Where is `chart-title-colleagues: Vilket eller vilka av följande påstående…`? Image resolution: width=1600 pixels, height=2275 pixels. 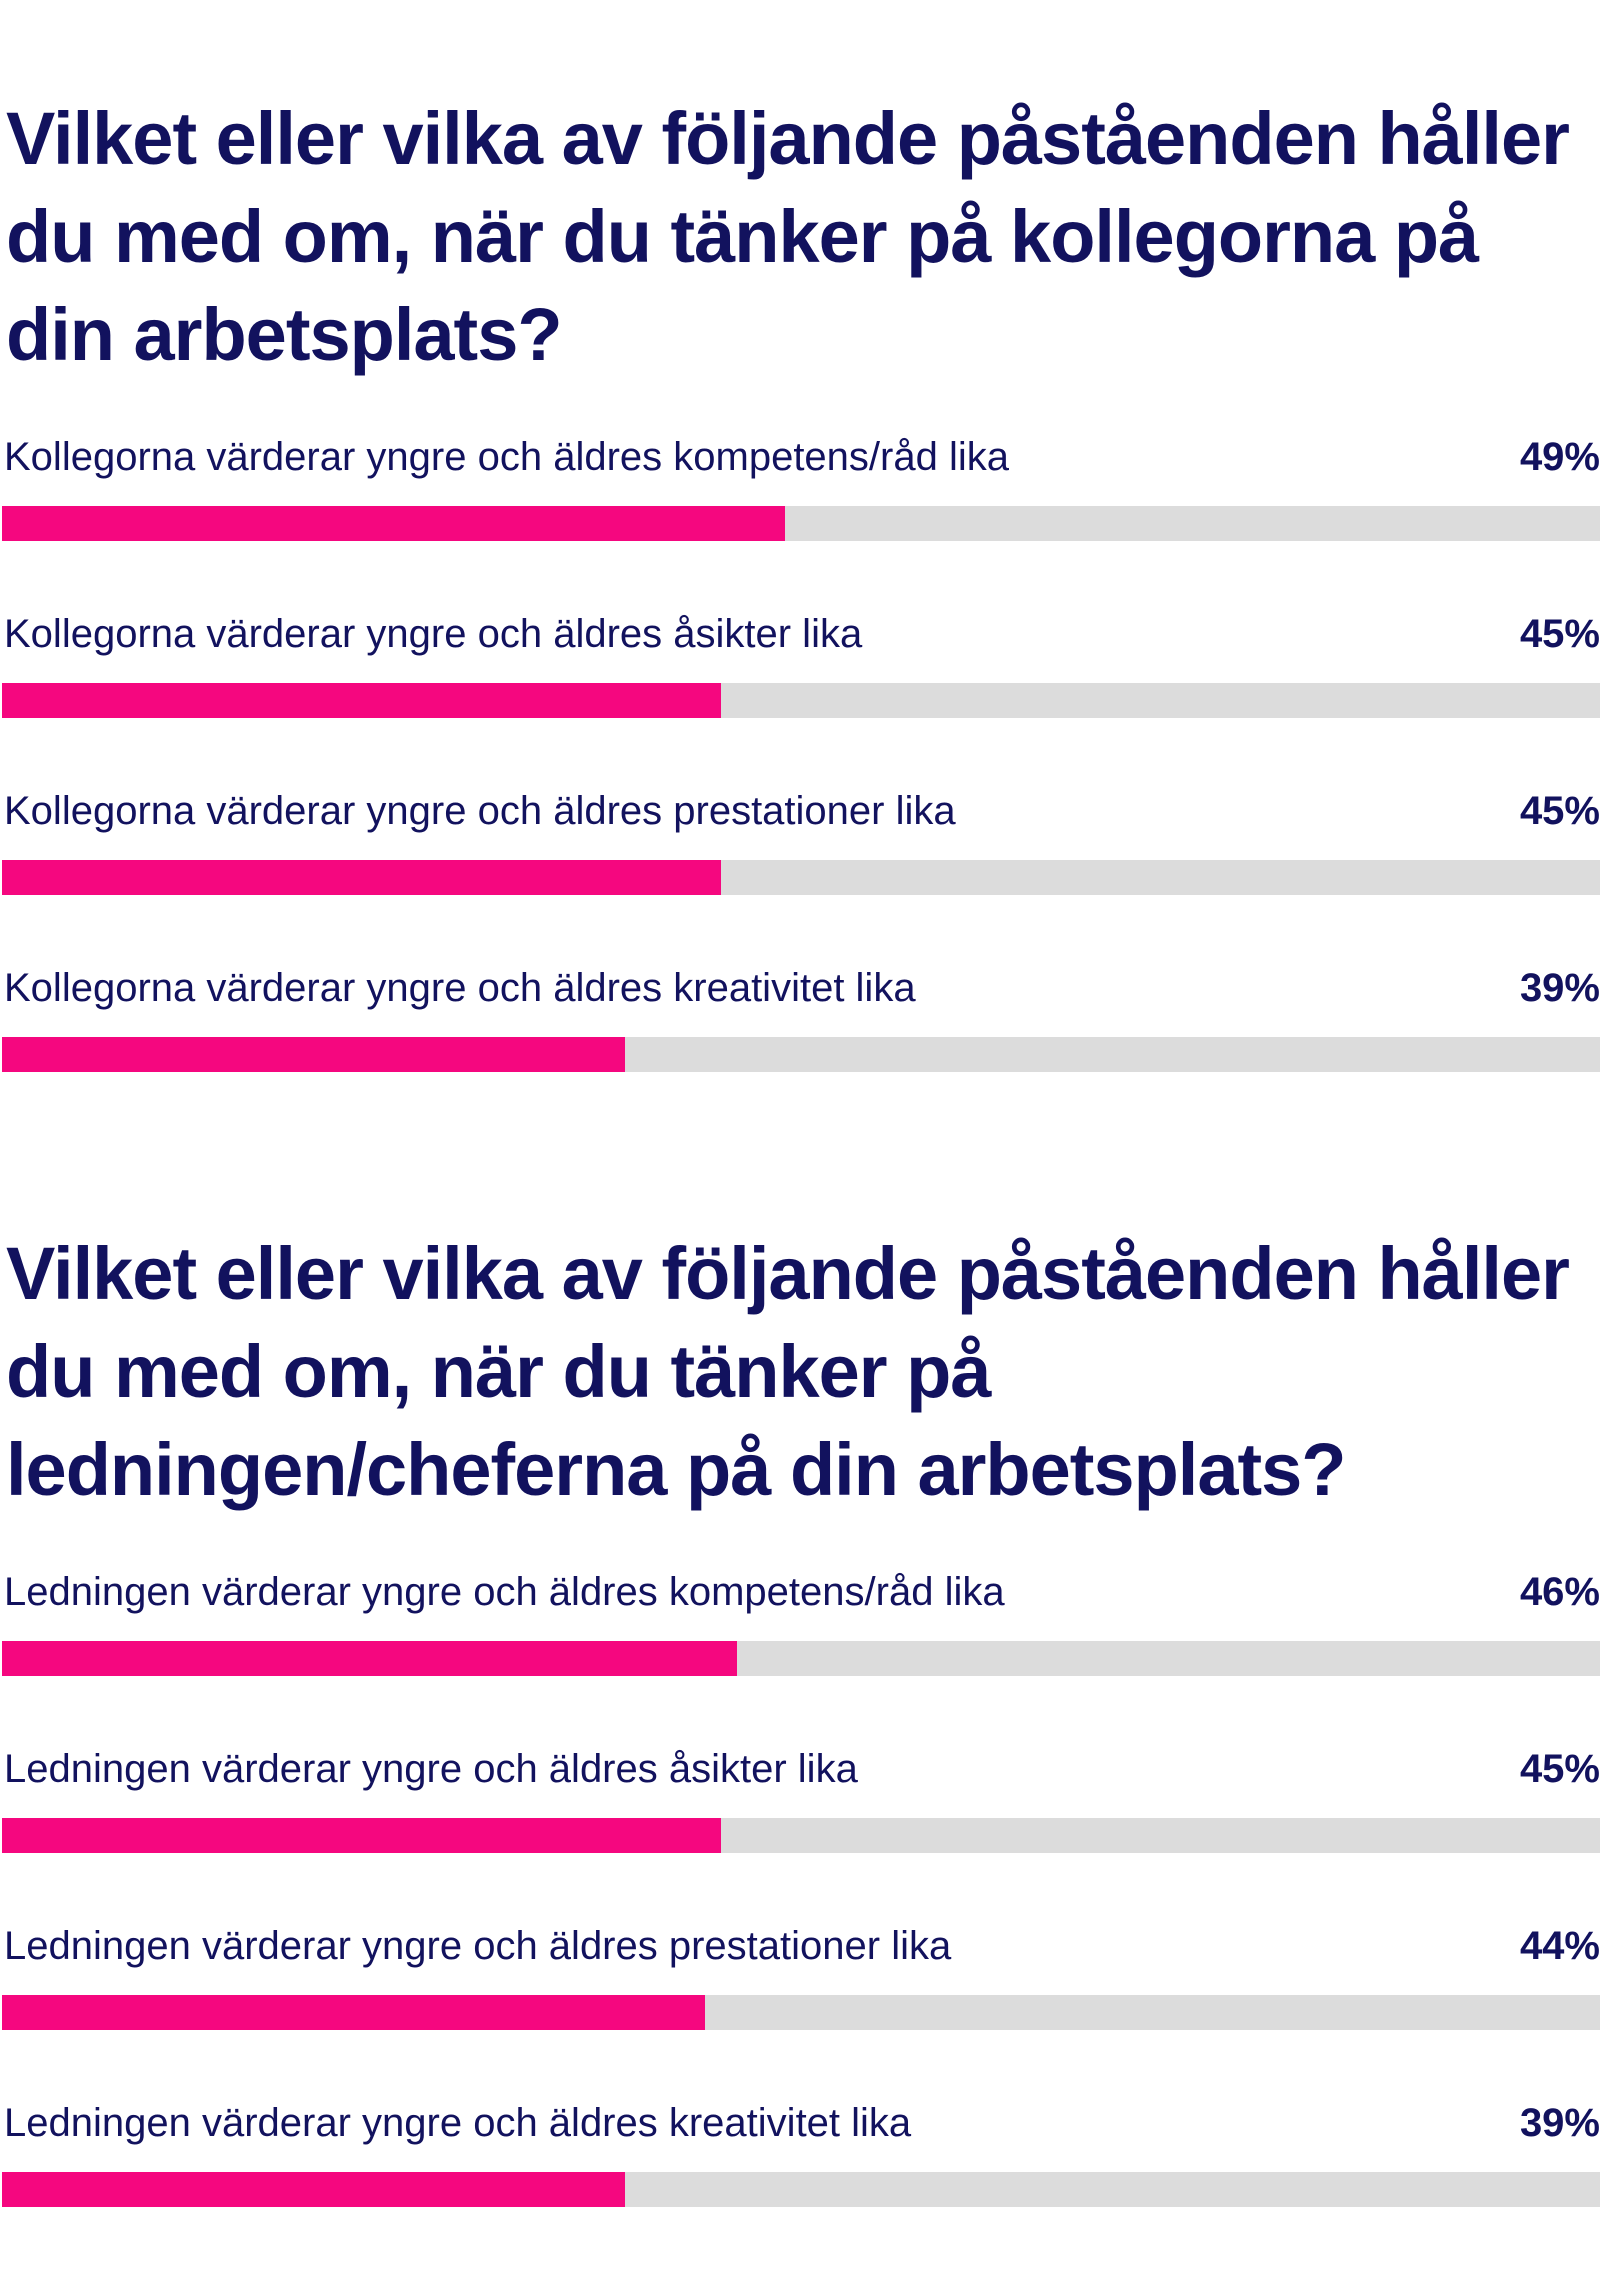 chart-title-colleagues: Vilket eller vilka av följande påstående… is located at coordinates (788, 236).